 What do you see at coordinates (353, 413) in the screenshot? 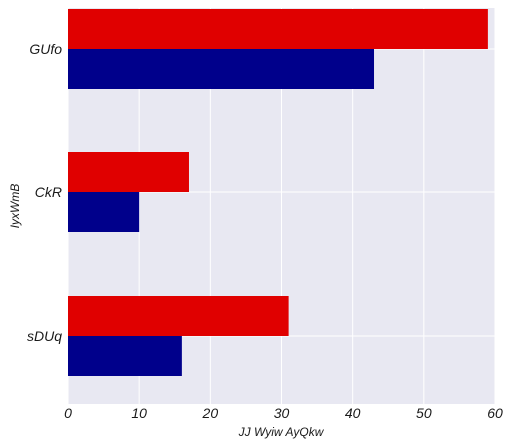
I see `x-tick-label: 40` at bounding box center [353, 413].